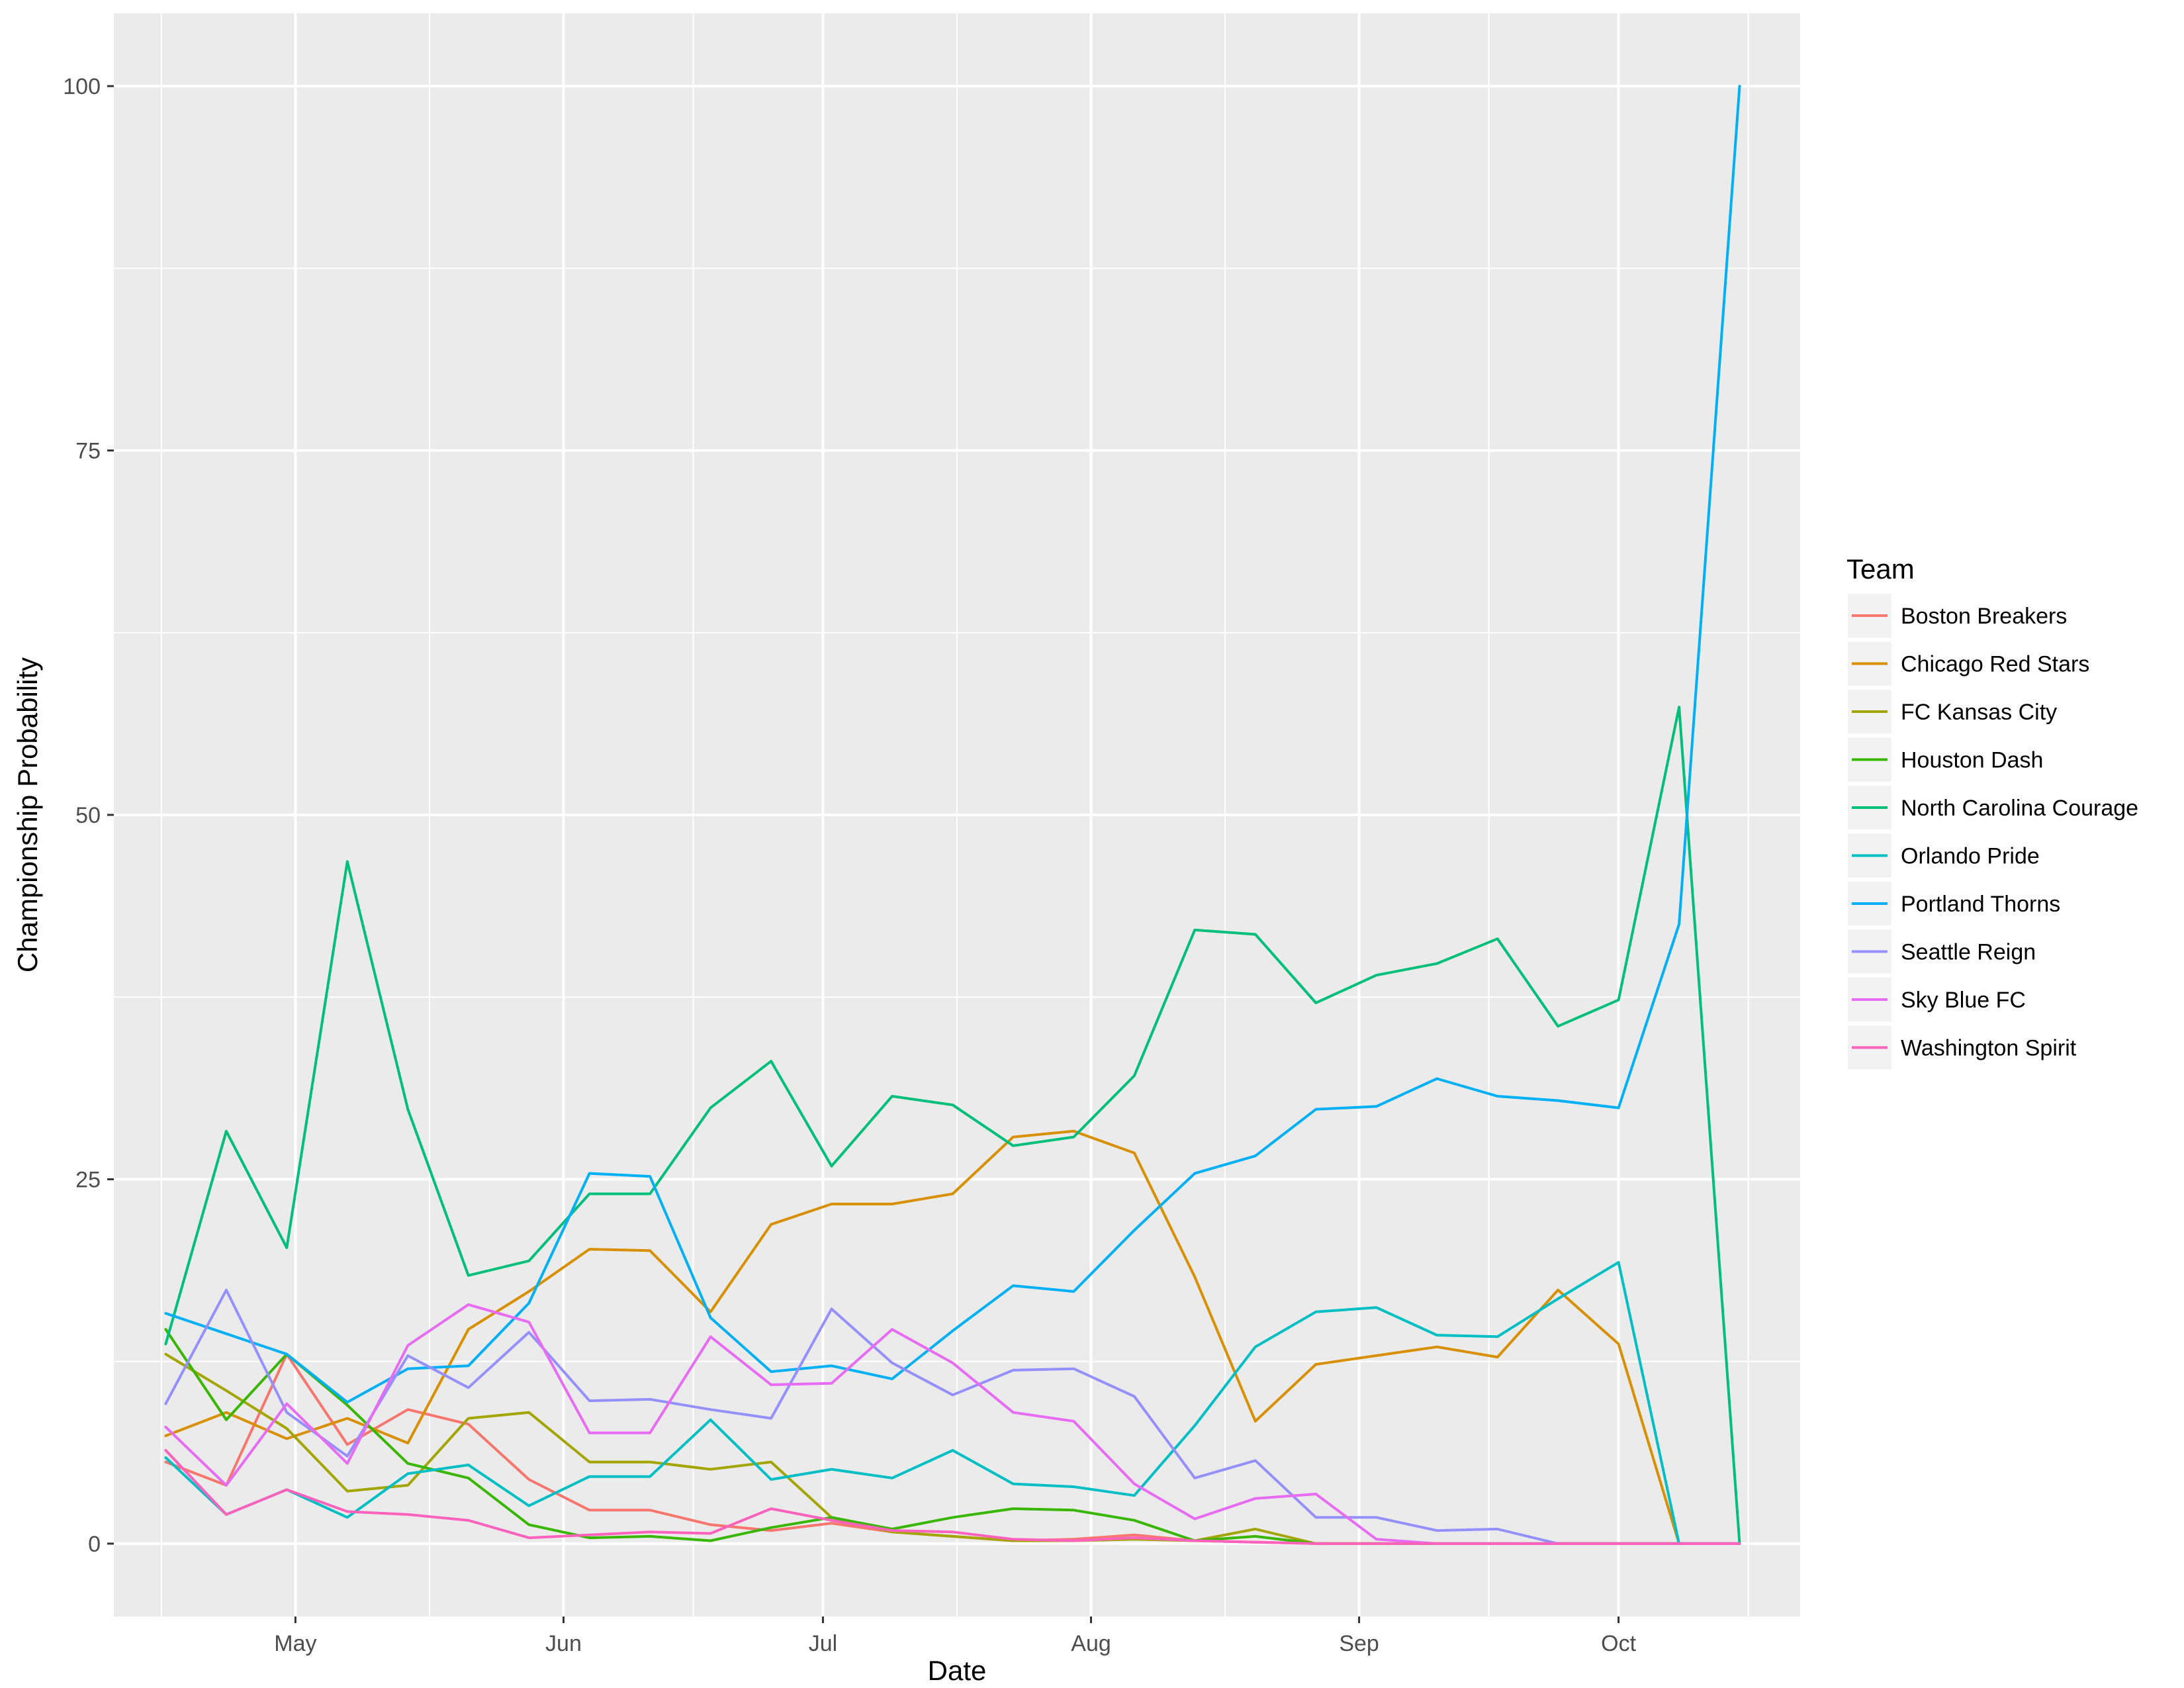  What do you see at coordinates (1972, 760) in the screenshot?
I see `legend-label-houston-dash: Houston Dash` at bounding box center [1972, 760].